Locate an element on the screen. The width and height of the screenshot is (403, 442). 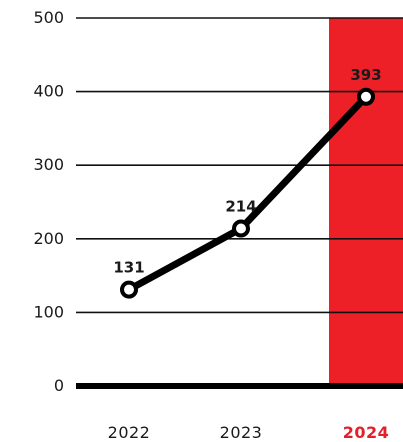
data-label-2022: 131 is located at coordinates (128, 268).